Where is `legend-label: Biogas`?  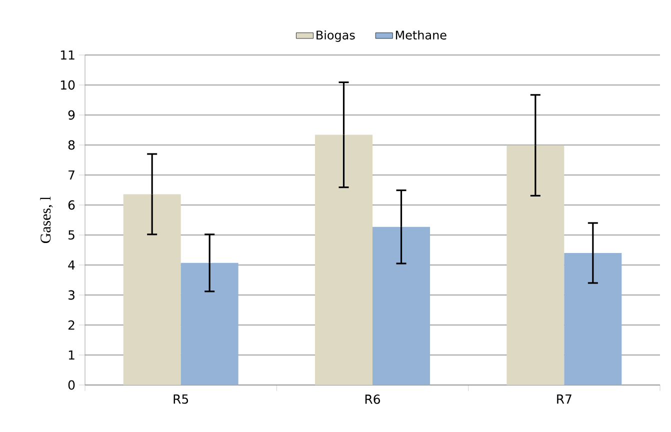
legend-label: Biogas is located at coordinates (335, 36).